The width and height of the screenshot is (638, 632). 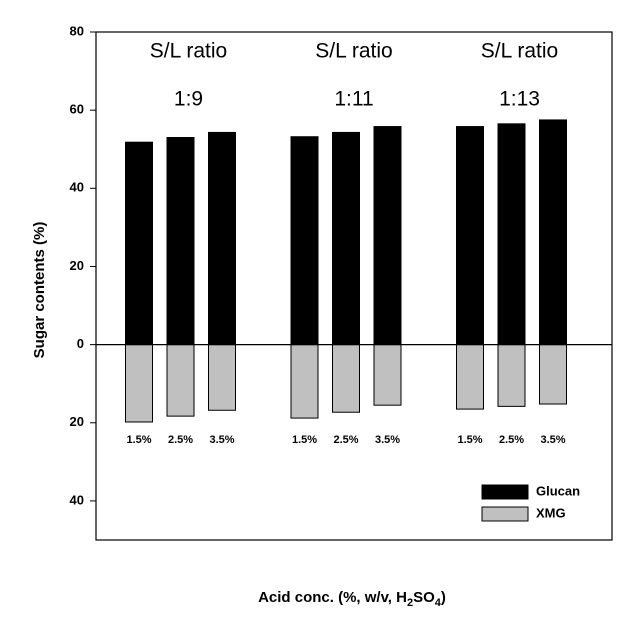 I want to click on x-axis-label-part: ), so click(x=443, y=597).